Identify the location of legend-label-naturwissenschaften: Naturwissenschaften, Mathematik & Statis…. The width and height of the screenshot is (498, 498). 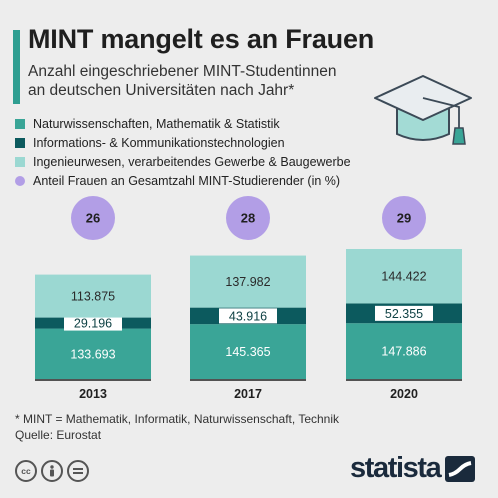
(156, 123).